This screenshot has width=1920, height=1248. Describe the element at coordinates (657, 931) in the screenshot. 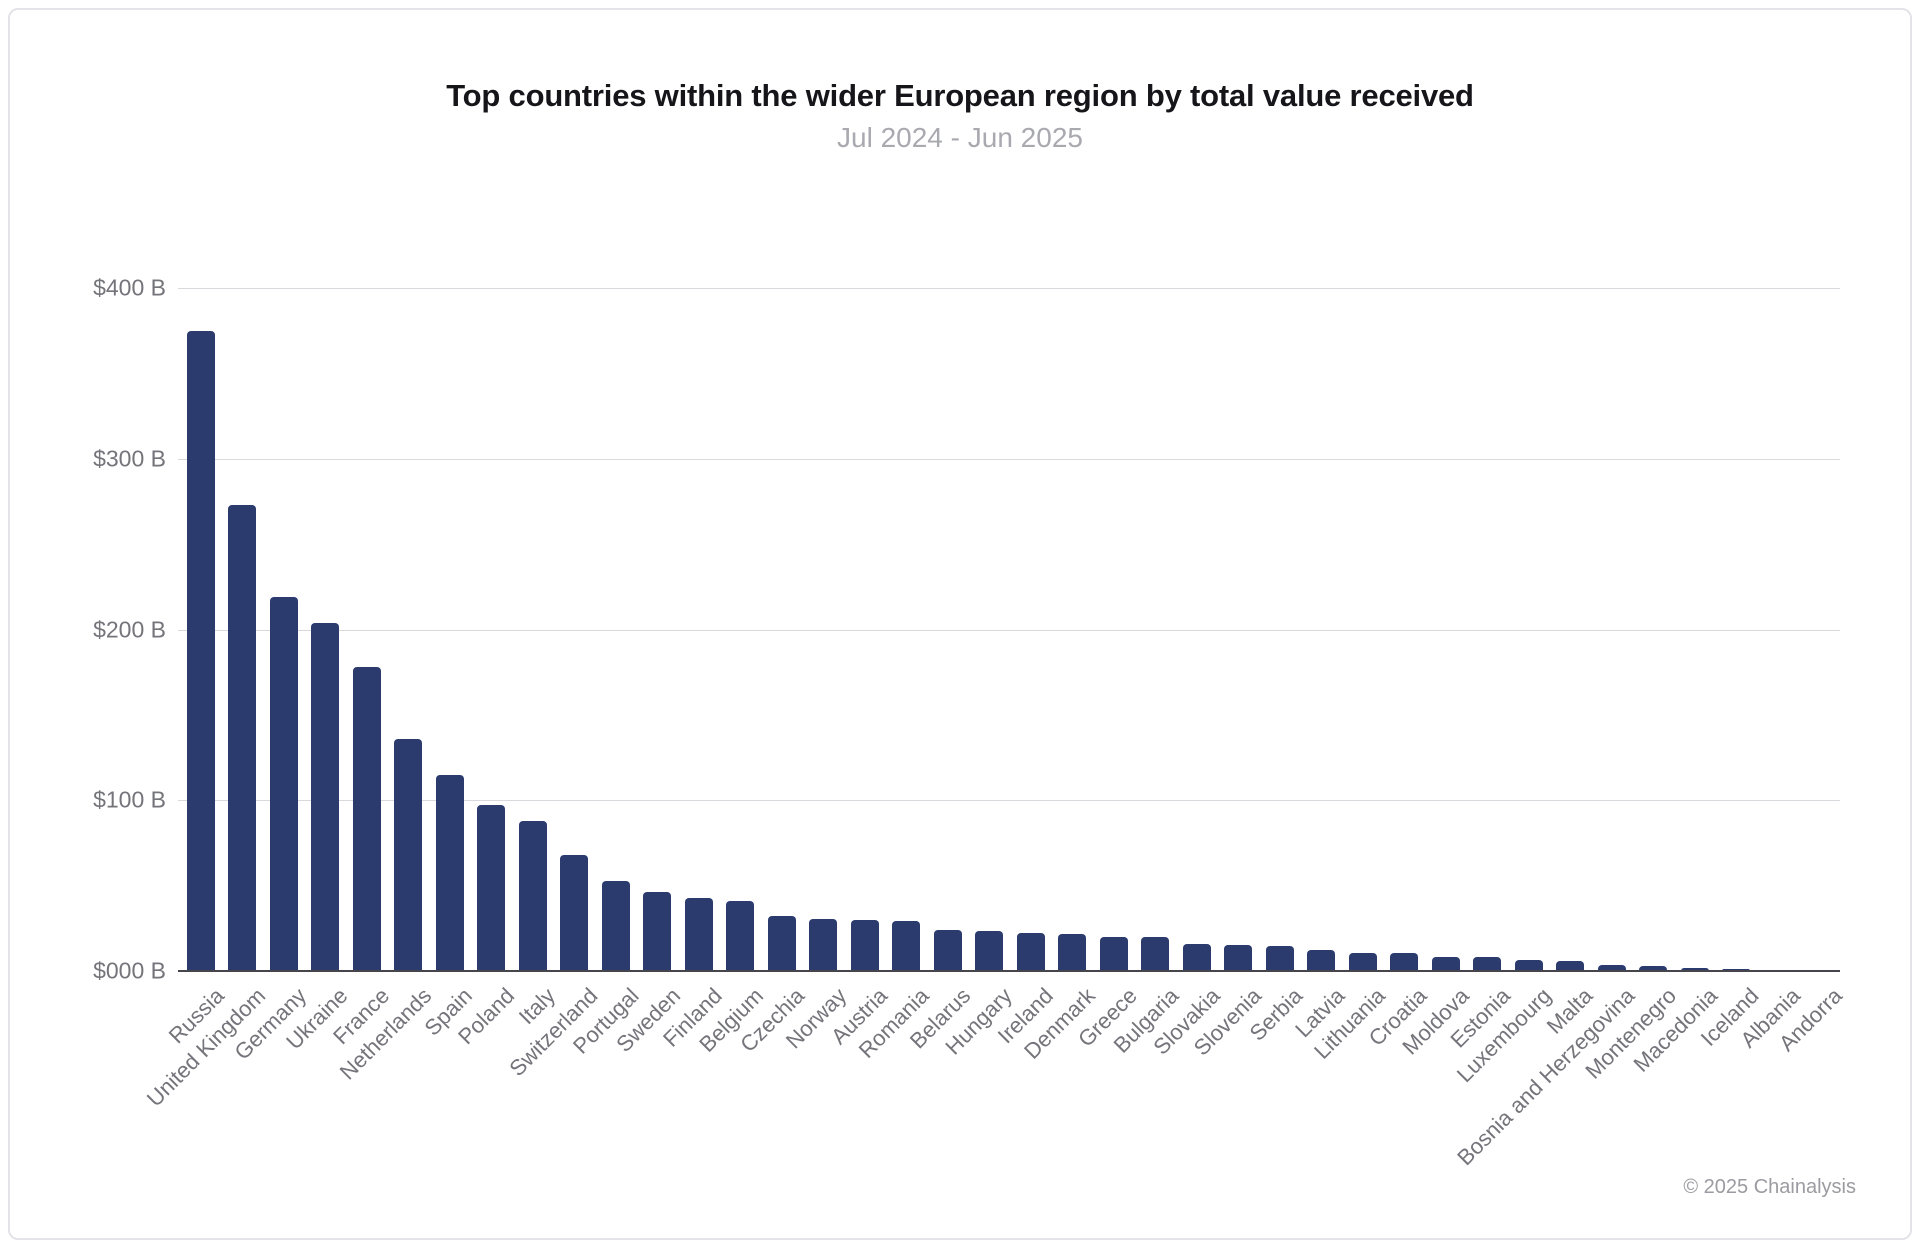

I see `bar-sweden` at that location.